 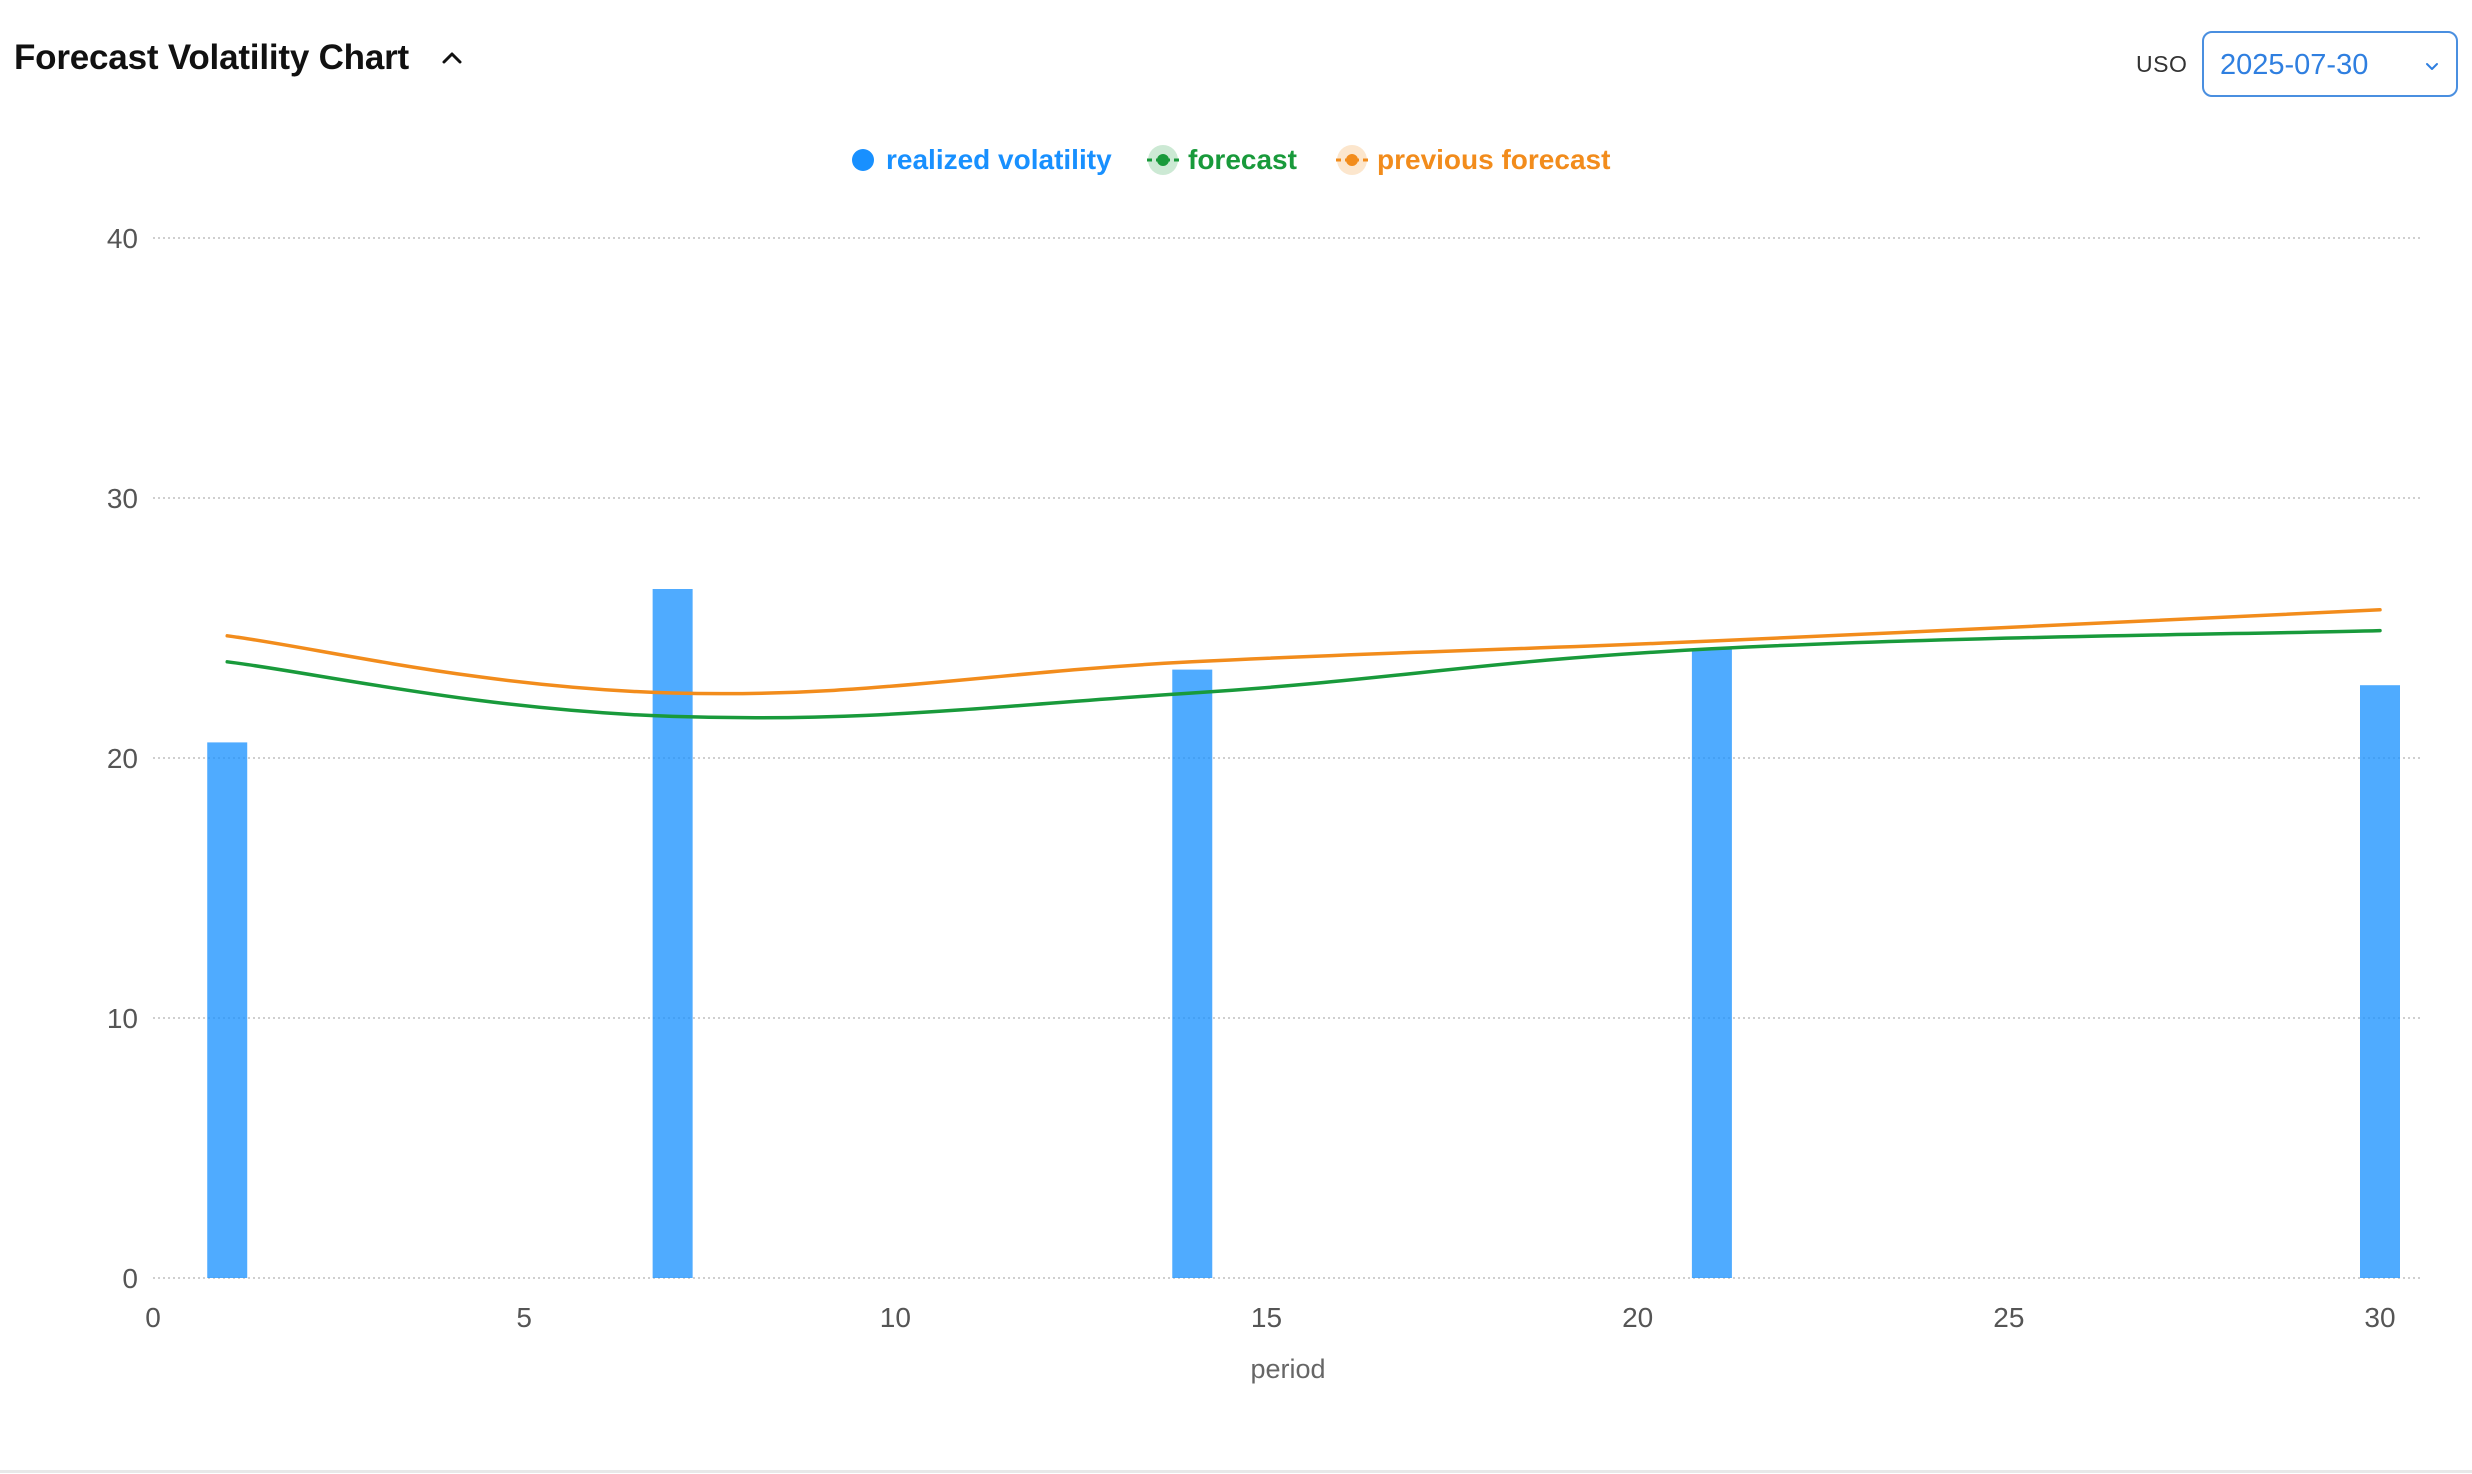 I want to click on x-tick-label: 5, so click(x=524, y=1317).